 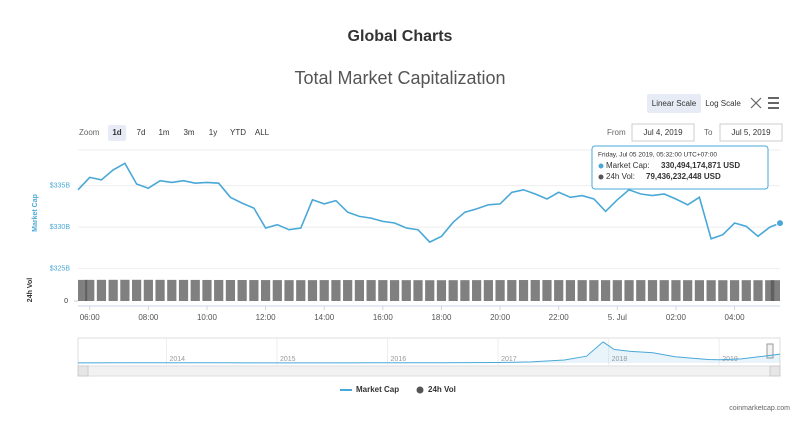 I want to click on scrollbar-left-arrow, so click(x=83, y=371).